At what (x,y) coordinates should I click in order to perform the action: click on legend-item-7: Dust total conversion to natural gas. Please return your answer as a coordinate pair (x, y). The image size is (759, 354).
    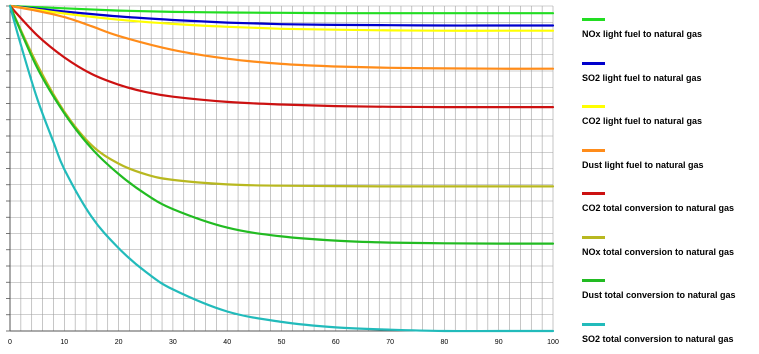
    Looking at the image, I should click on (668, 289).